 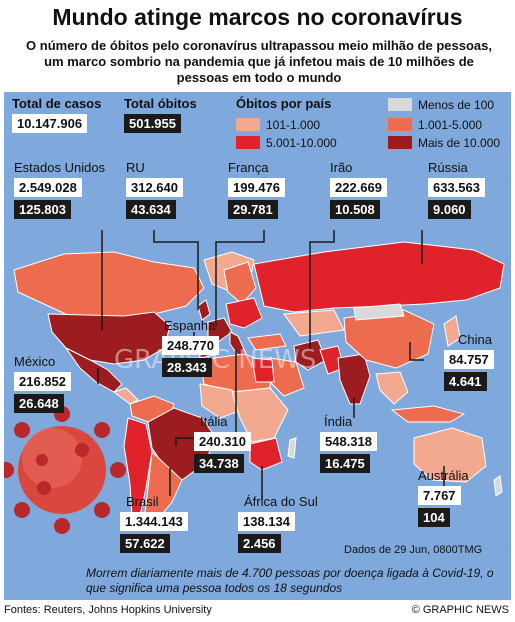 I want to click on iran, so click(x=310, y=355).